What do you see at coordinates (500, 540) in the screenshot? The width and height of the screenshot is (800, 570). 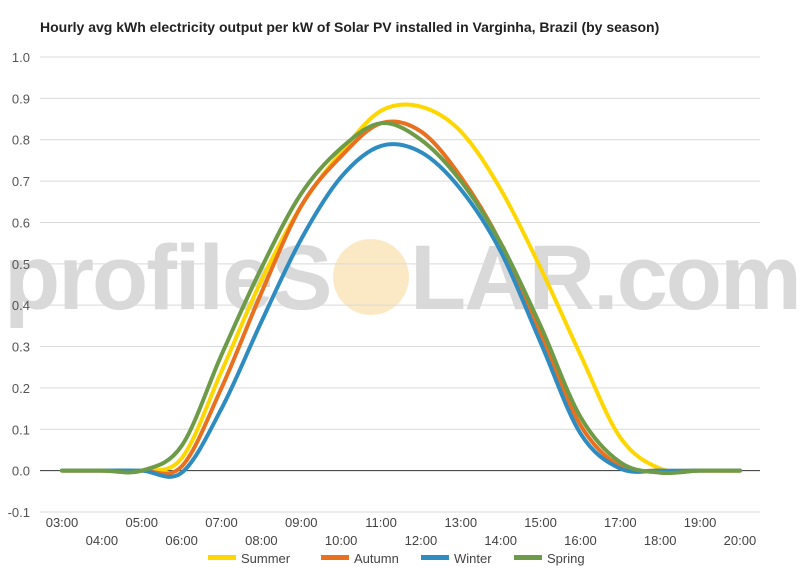 I see `x-tick-label: 14:00` at bounding box center [500, 540].